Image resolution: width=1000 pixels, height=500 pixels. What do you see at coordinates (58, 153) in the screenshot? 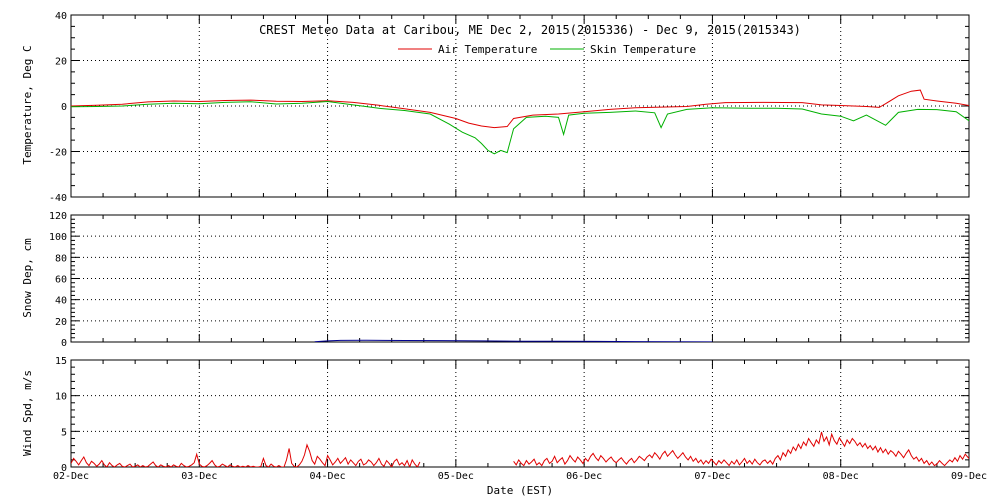
I see `y-tick-label: -20` at bounding box center [58, 153].